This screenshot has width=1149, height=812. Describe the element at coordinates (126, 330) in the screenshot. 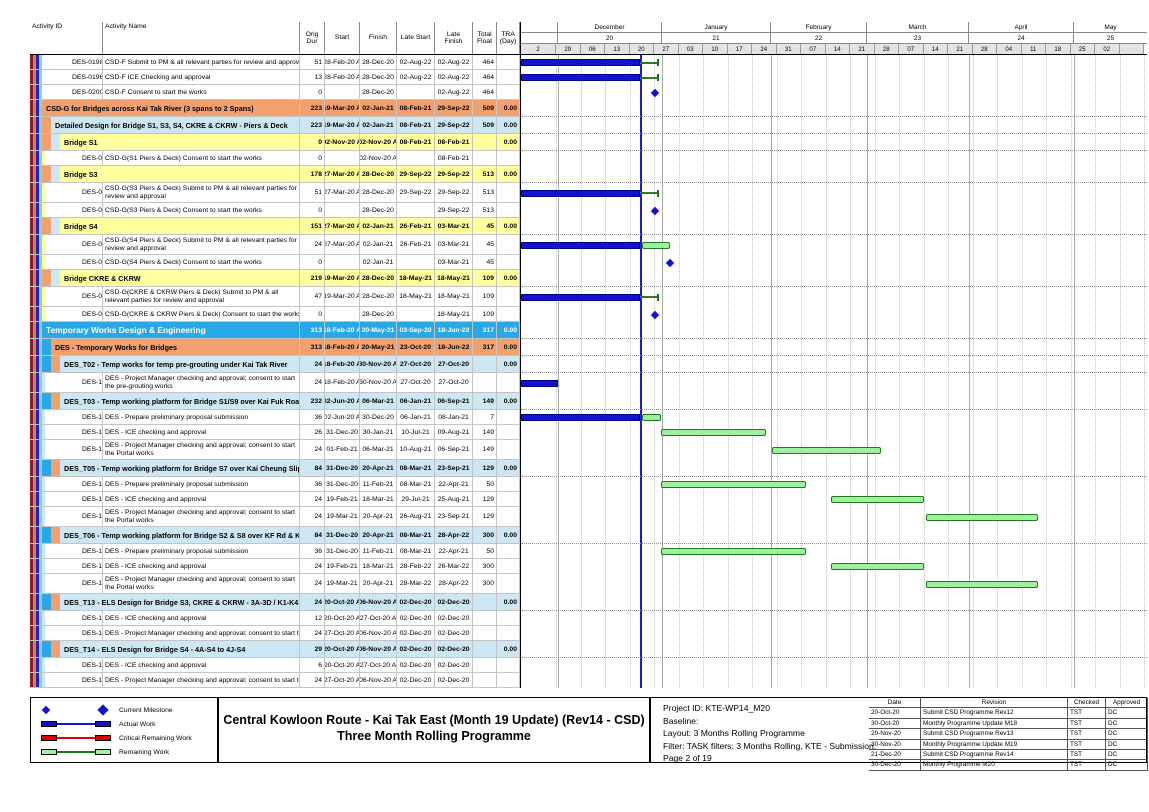

I see `band-title: Temporary Works Design & Engineering` at that location.